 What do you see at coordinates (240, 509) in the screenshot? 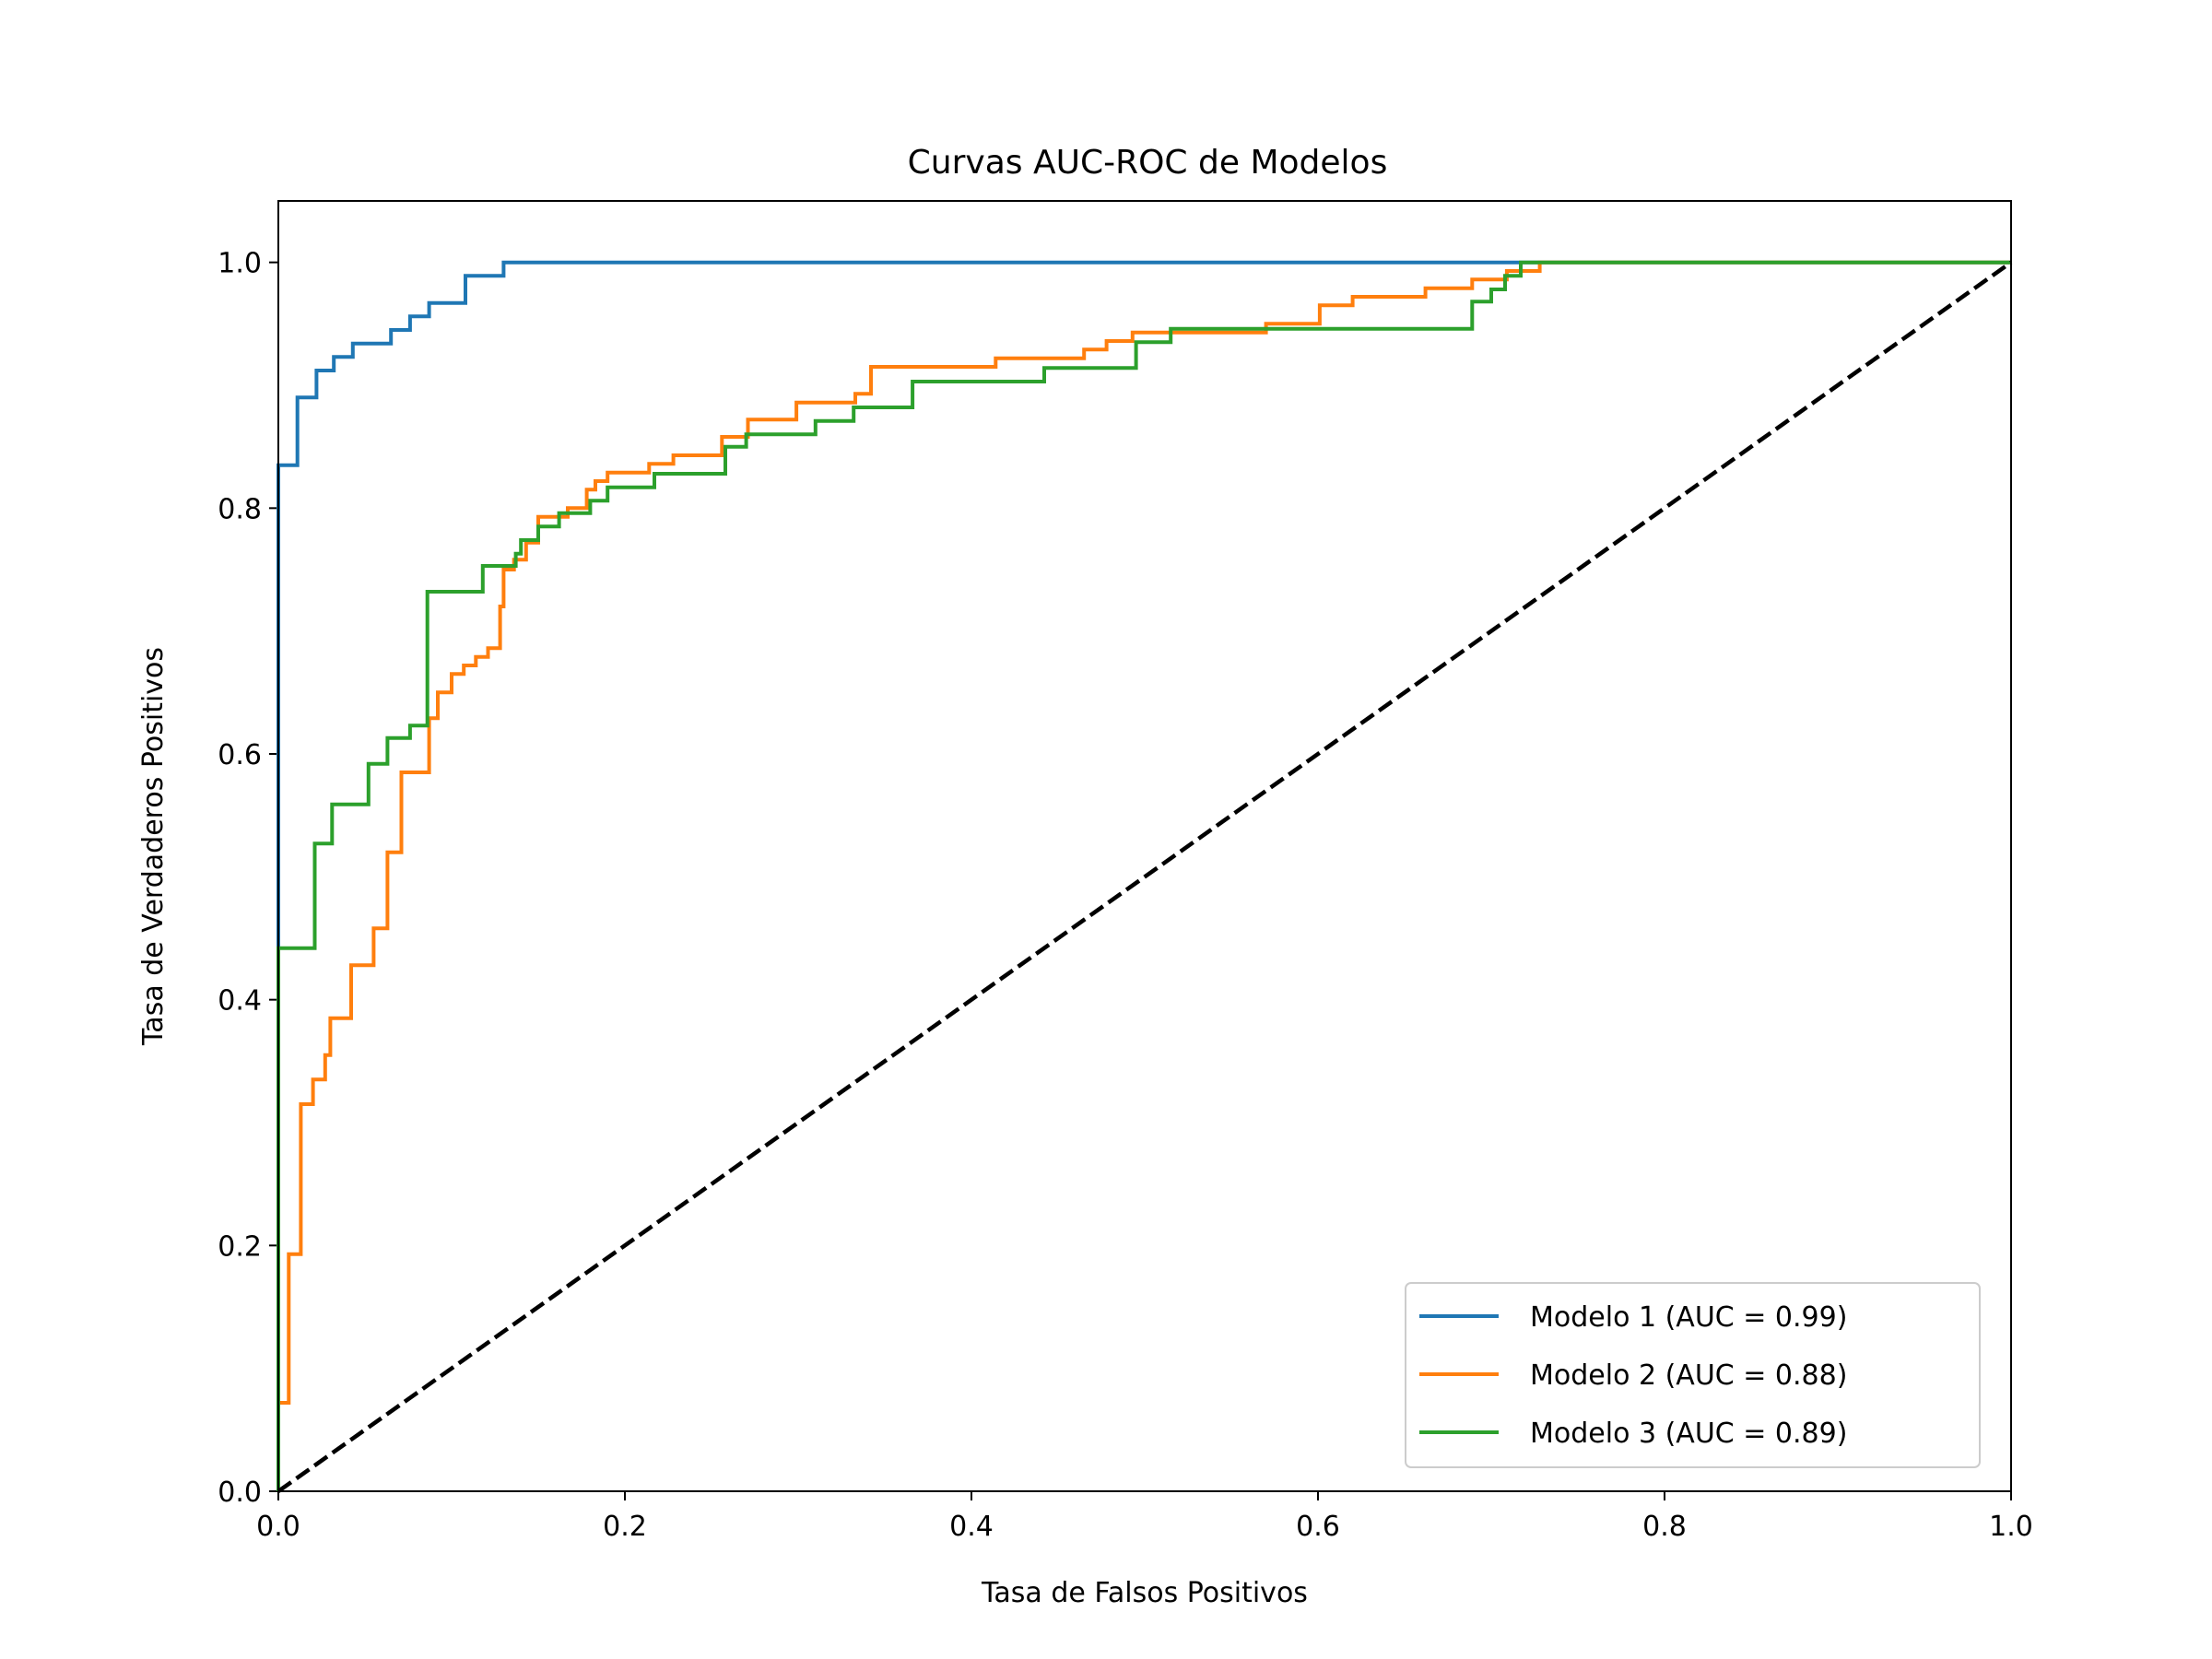
I see `y-tick-label: 0.8` at bounding box center [240, 509].